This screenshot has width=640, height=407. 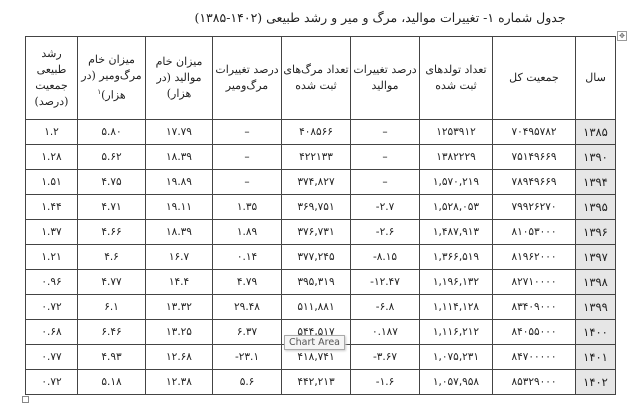 I want to click on header-year: سال, so click(x=595, y=78).